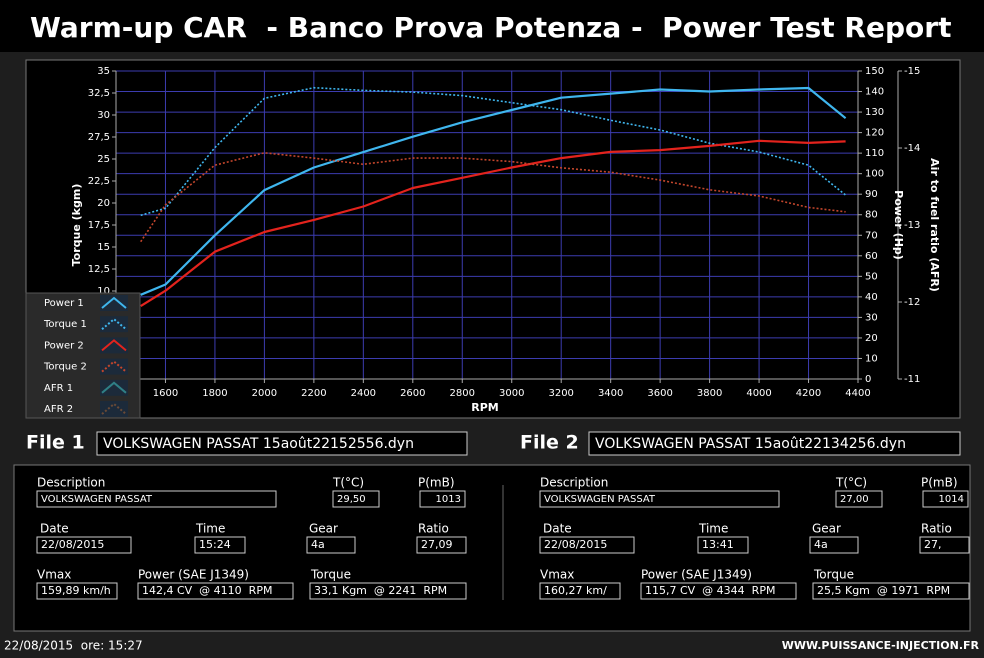 The width and height of the screenshot is (984, 658). I want to click on x-tick-label: 2200, so click(313, 393).